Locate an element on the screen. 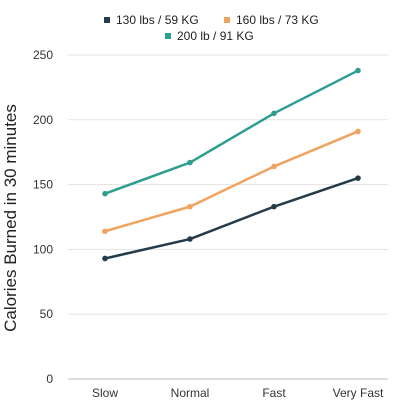 The image size is (400, 400). legend-label: 160 lbs / 73 KG is located at coordinates (277, 20).